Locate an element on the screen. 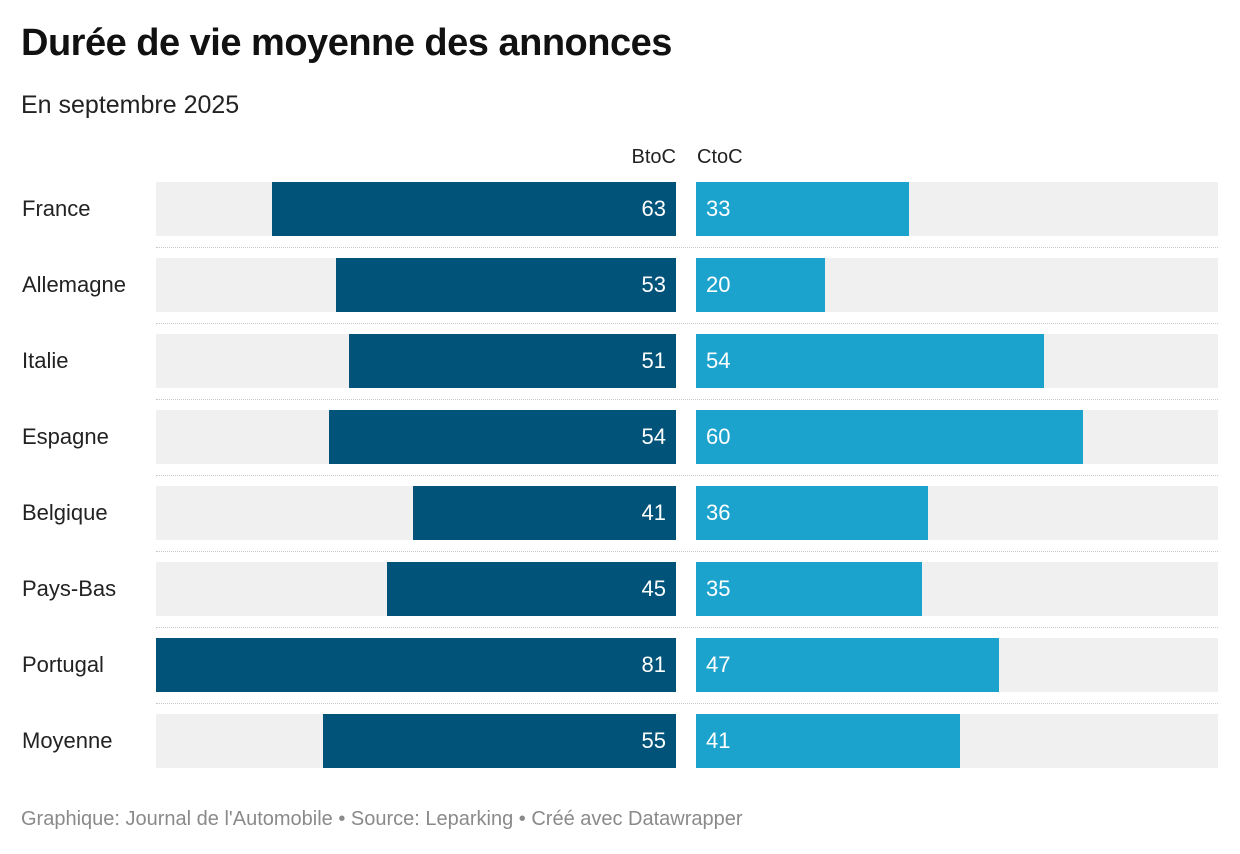 This screenshot has width=1240, height=854. chart-title: Durée de vie moyenne des annonces is located at coordinates (346, 43).